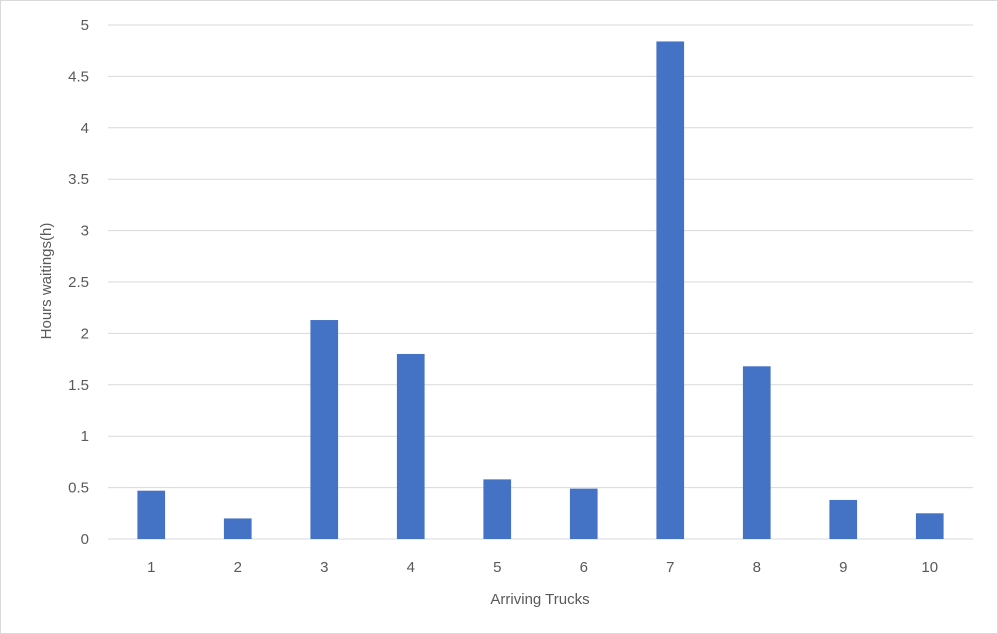 The width and height of the screenshot is (998, 634). What do you see at coordinates (85, 333) in the screenshot?
I see `y-tick-label: 2` at bounding box center [85, 333].